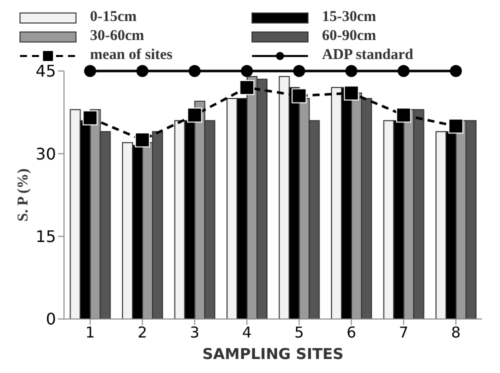  Describe the element at coordinates (46, 154) in the screenshot. I see `y-tick-label: 30` at that location.